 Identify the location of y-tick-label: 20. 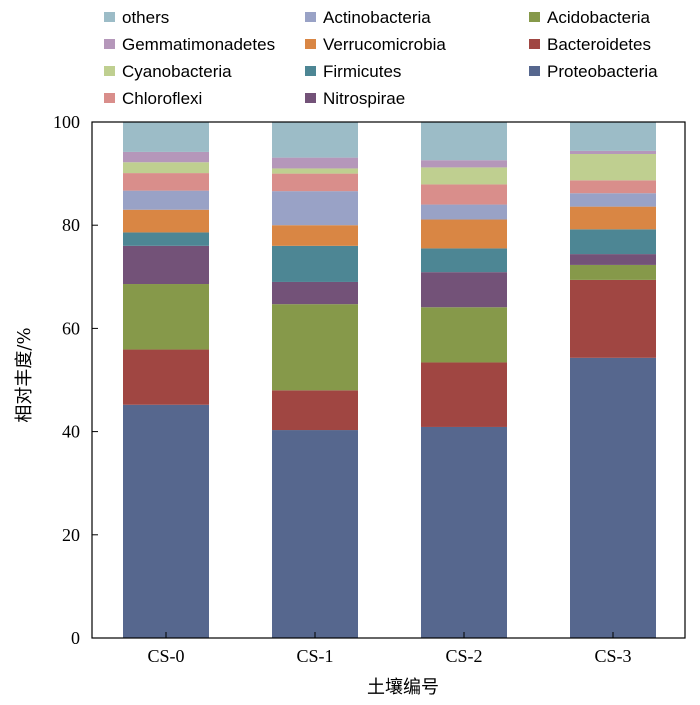
(71, 535).